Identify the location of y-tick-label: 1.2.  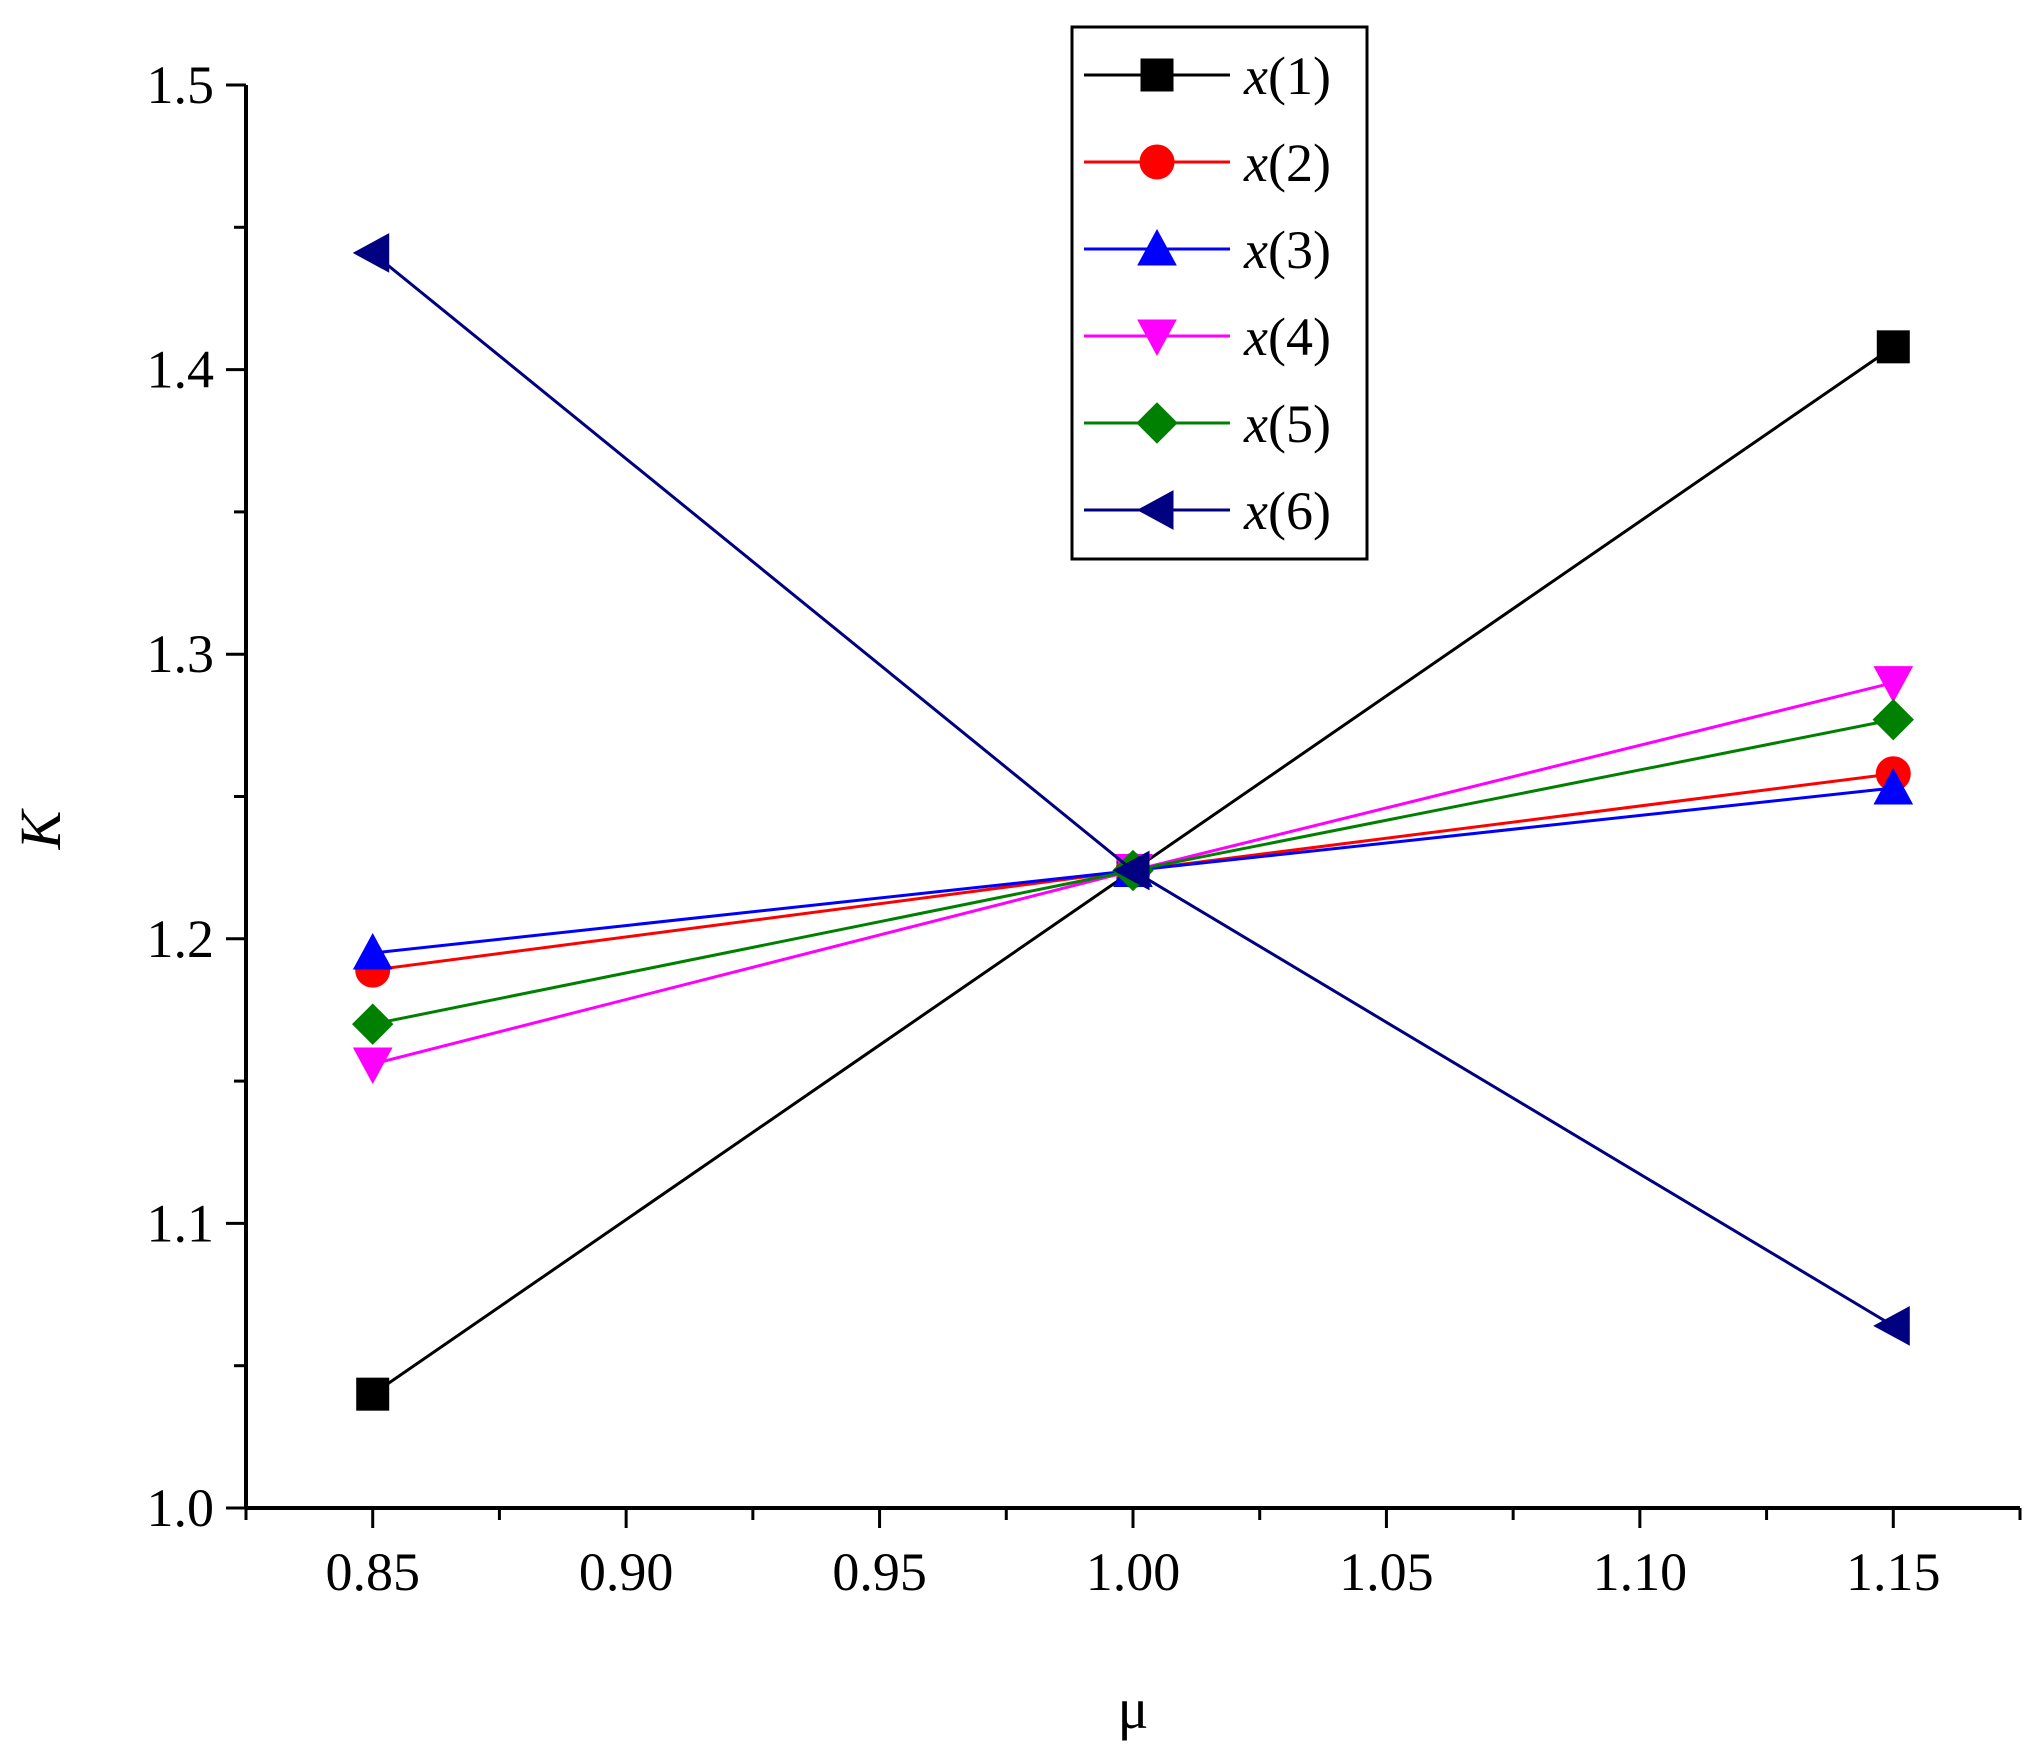
(181, 939).